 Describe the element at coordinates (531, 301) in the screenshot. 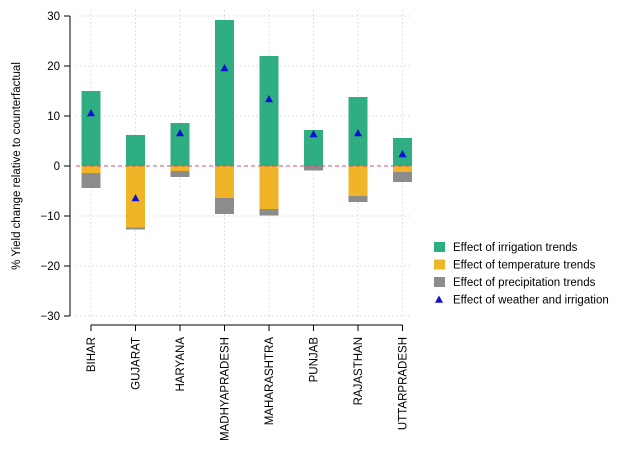

I see `legend-label: Effect of weather and irrigation` at that location.